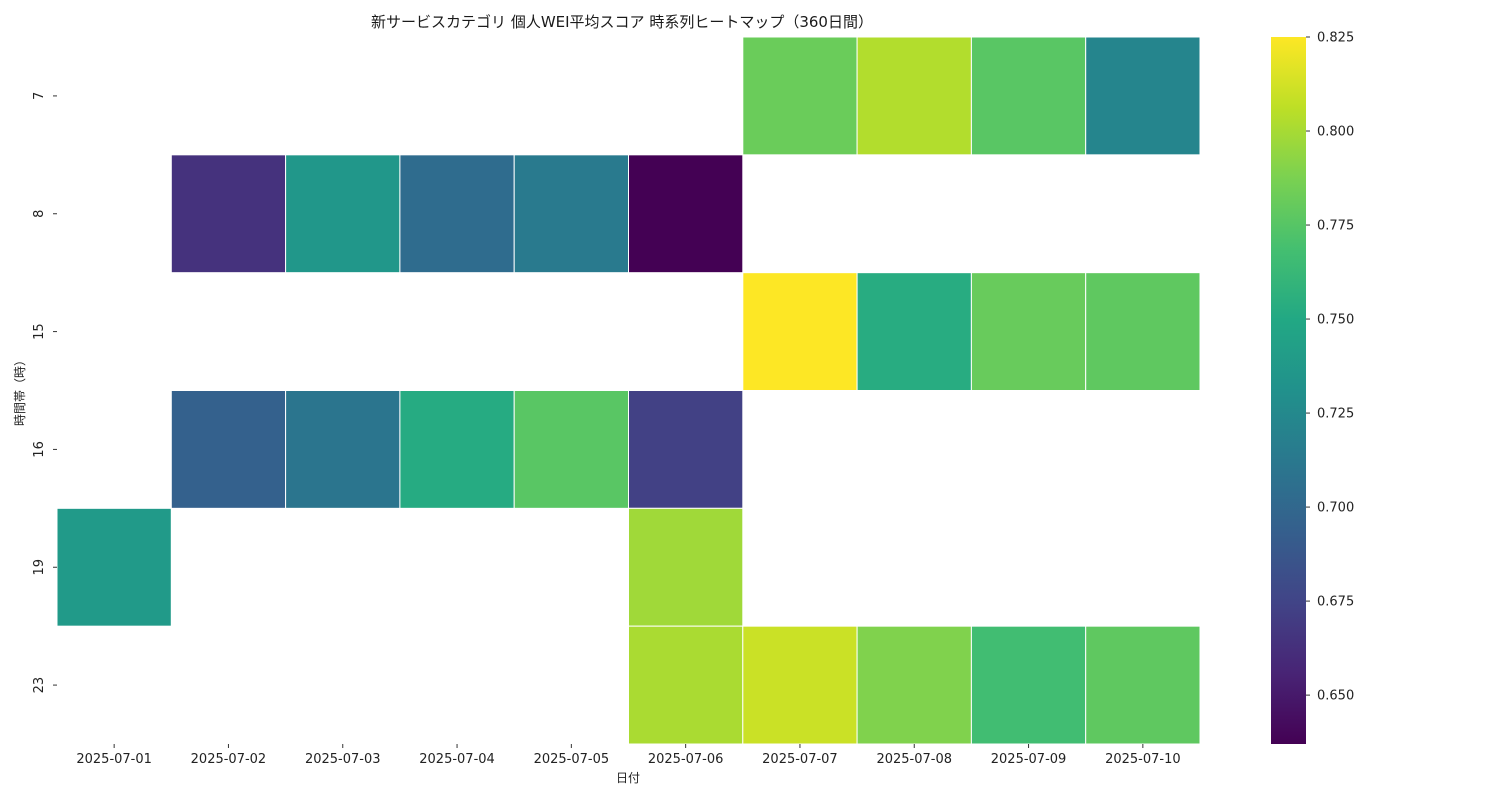 Image resolution: width=1500 pixels, height=800 pixels. Describe the element at coordinates (39, 331) in the screenshot. I see `y-tick-label: 15` at that location.